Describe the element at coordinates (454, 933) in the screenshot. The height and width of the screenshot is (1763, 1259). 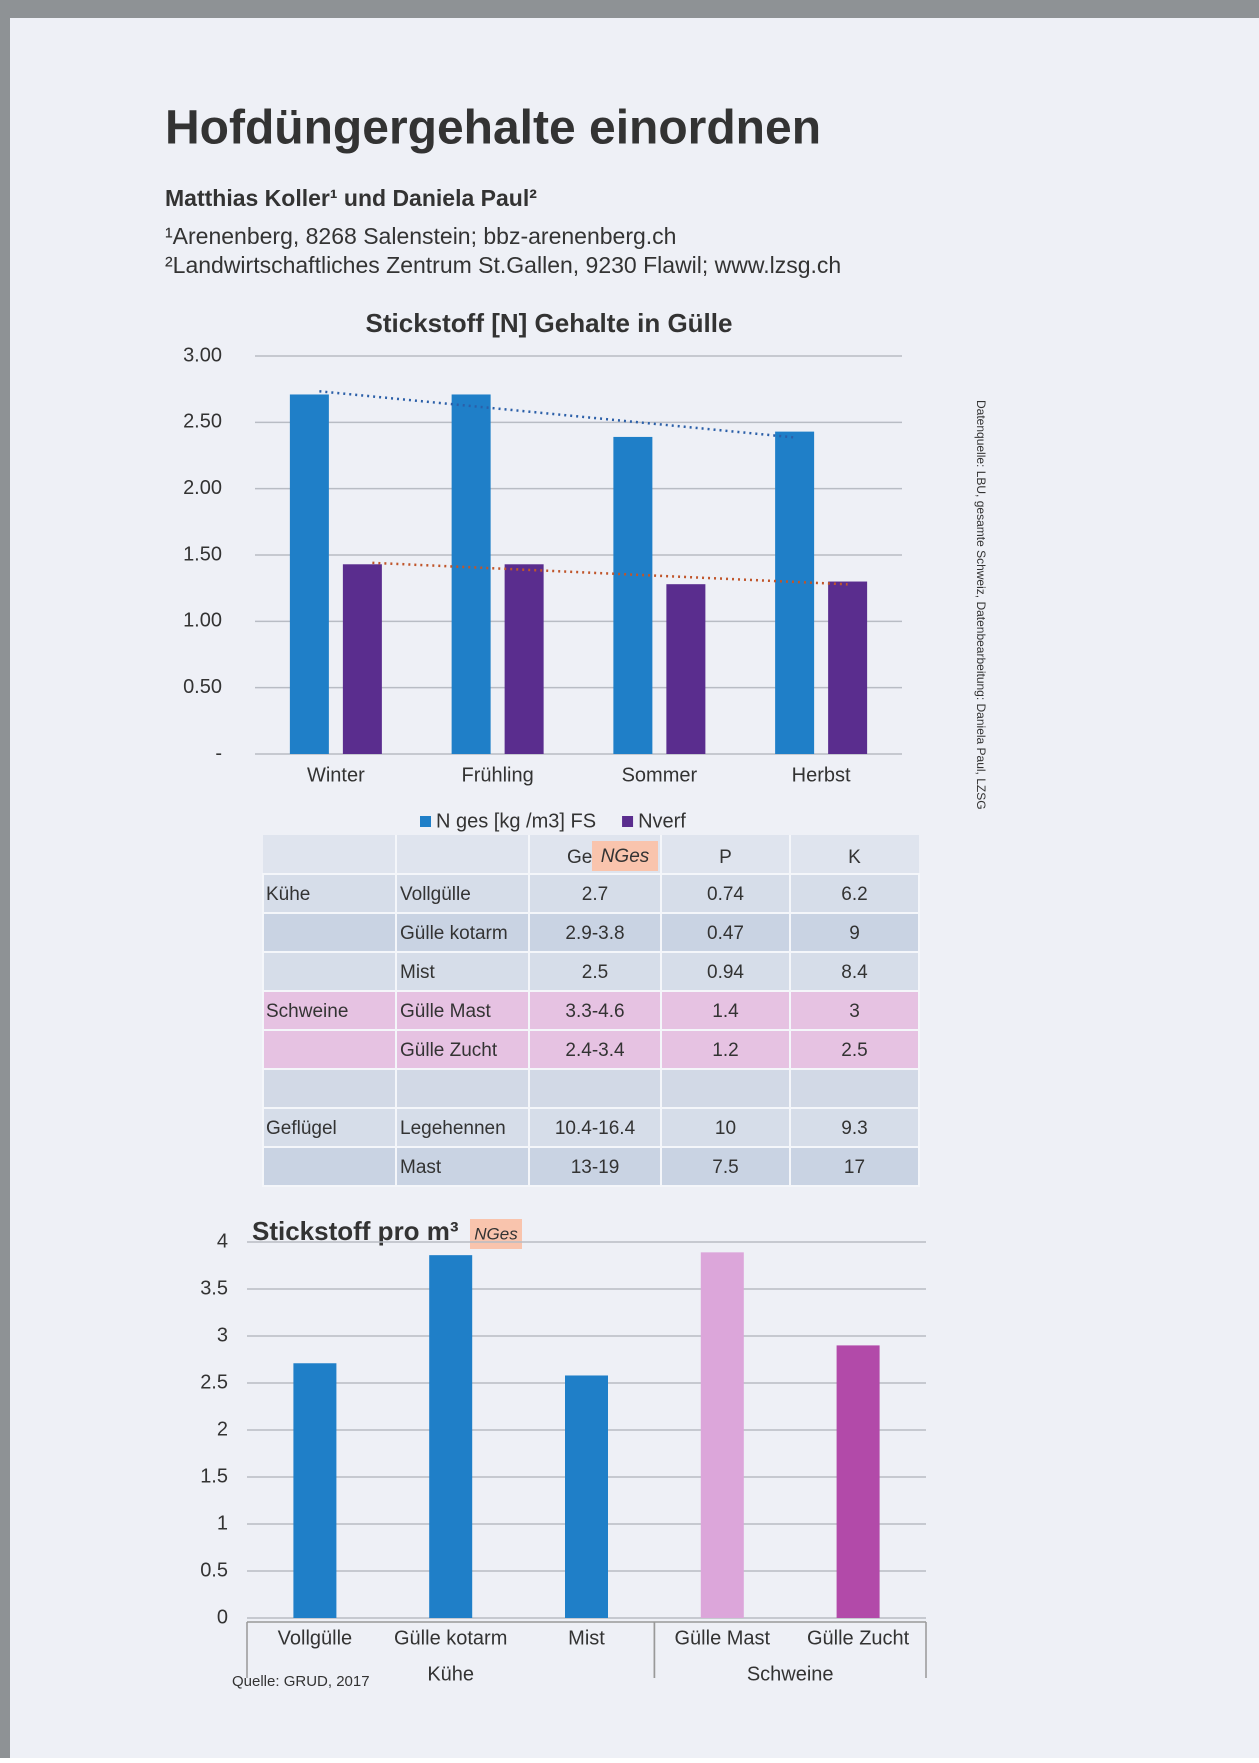
I see `table-cell: Gülle kotarm` at that location.